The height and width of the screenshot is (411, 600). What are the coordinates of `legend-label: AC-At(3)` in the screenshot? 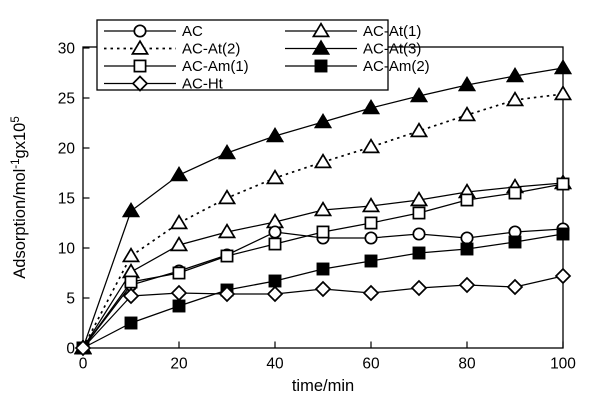 It's located at (392, 49).